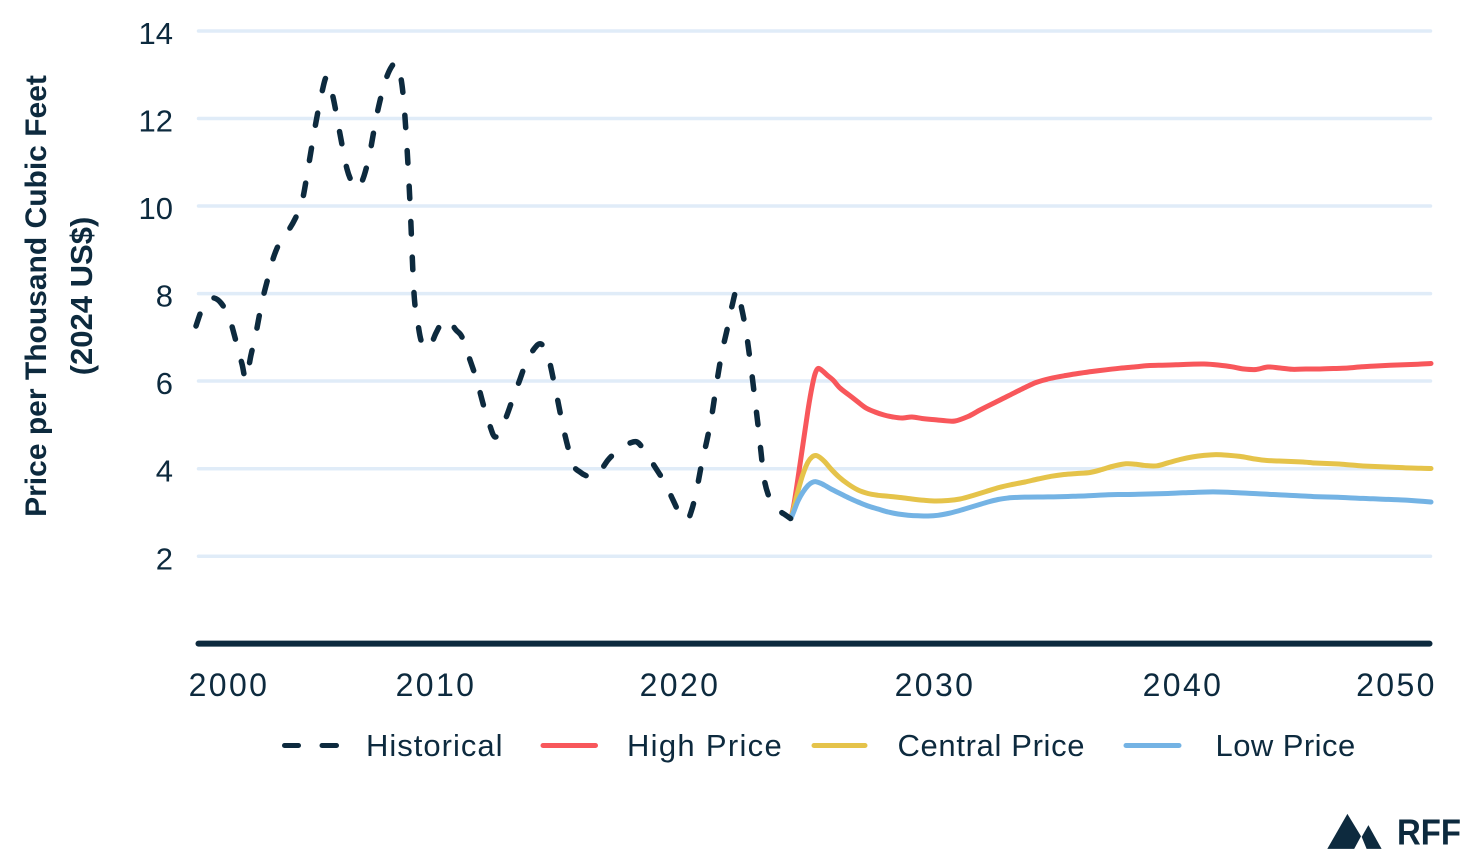 The image size is (1480, 863). Describe the element at coordinates (156, 33) in the screenshot. I see `svg-text: 14` at that location.